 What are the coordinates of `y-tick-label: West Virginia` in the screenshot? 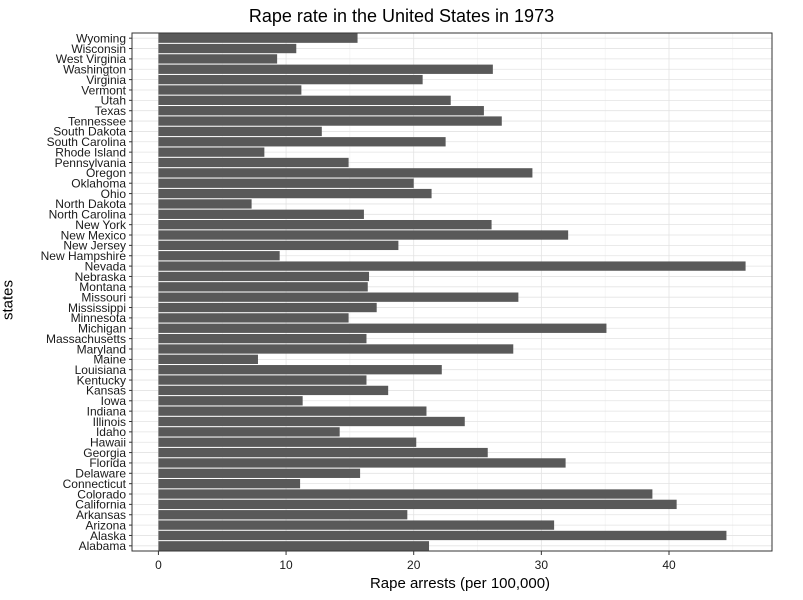 It's located at (91, 59).